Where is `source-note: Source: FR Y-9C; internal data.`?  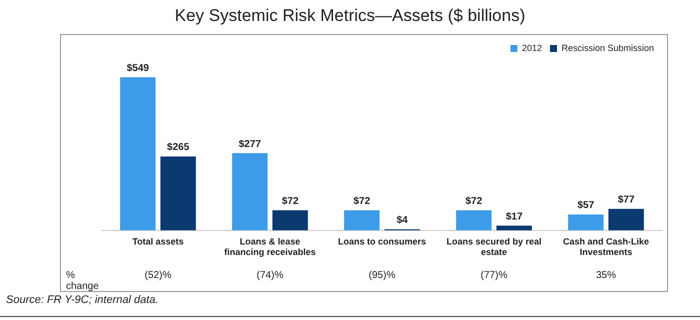
source-note: Source: FR Y-9C; internal data. is located at coordinates (82, 300).